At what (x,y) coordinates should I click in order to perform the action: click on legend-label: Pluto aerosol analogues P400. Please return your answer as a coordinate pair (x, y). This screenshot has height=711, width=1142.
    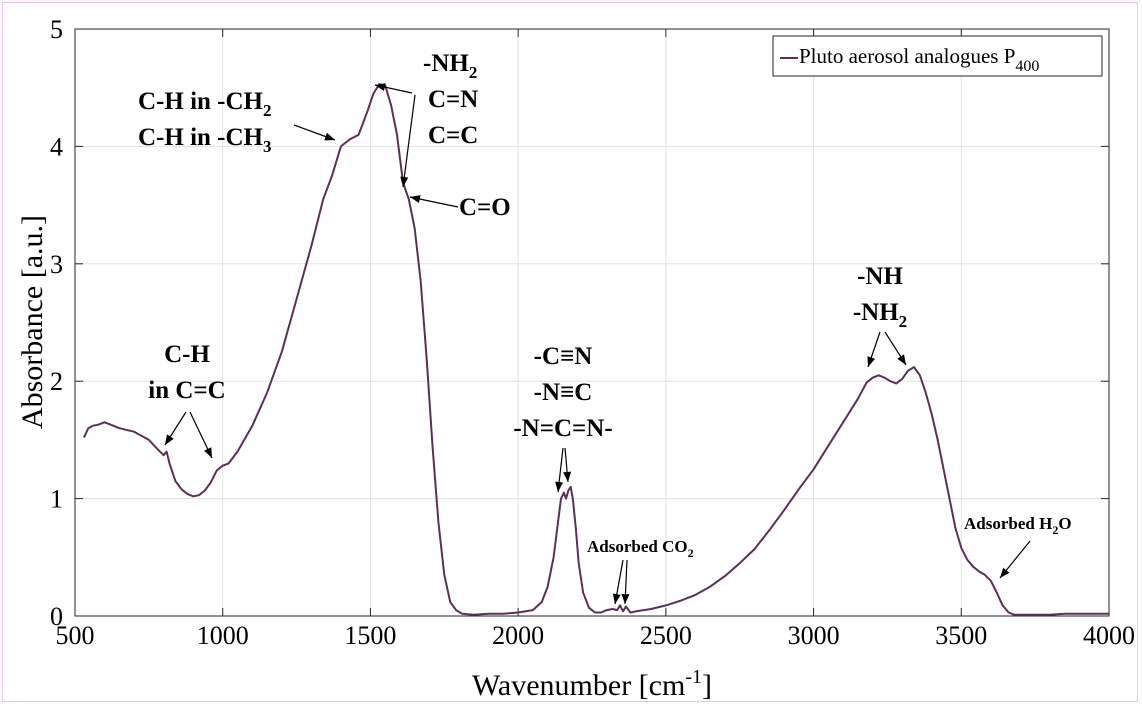
    Looking at the image, I should click on (919, 59).